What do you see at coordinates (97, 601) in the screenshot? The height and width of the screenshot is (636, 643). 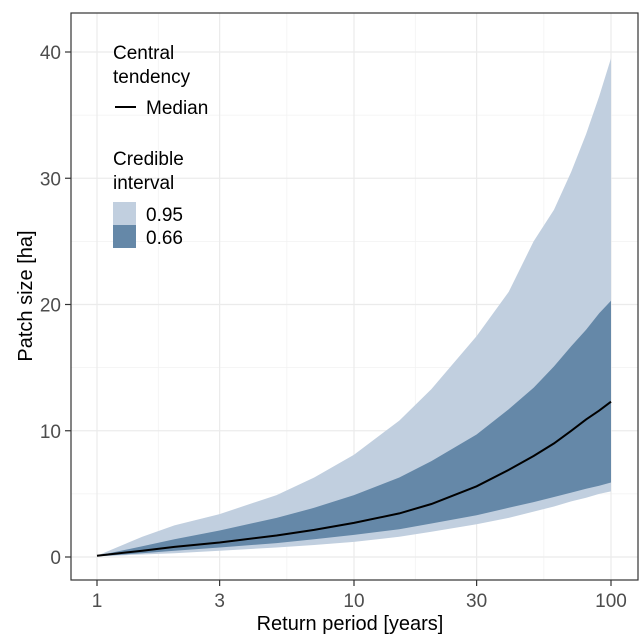 I see `x-tick-label: 1` at bounding box center [97, 601].